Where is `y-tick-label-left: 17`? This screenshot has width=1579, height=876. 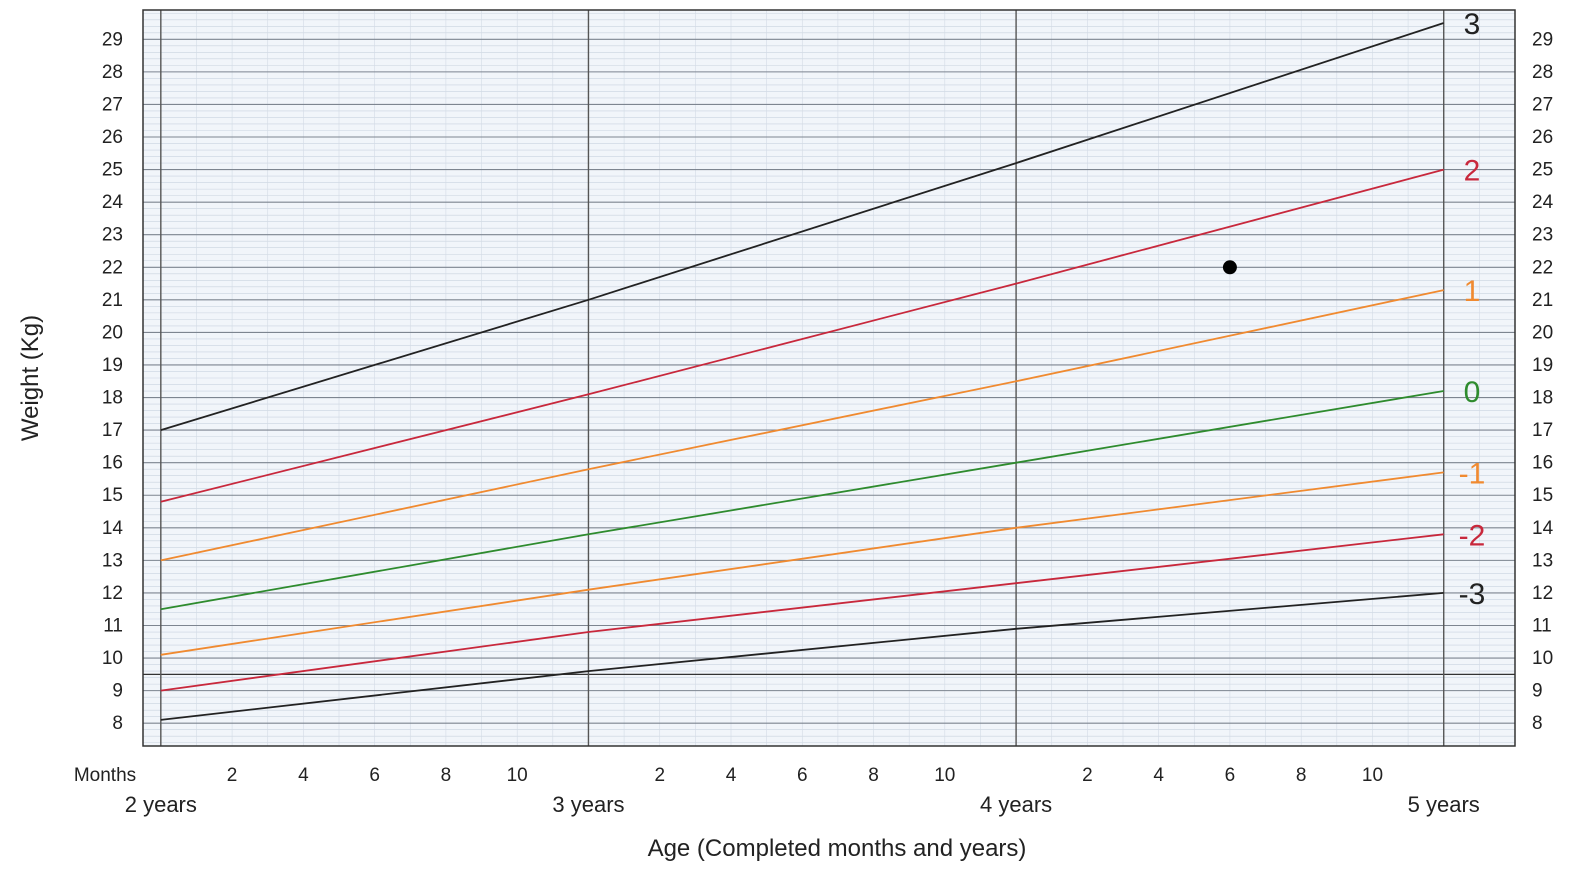
y-tick-label-left: 17 is located at coordinates (112, 430).